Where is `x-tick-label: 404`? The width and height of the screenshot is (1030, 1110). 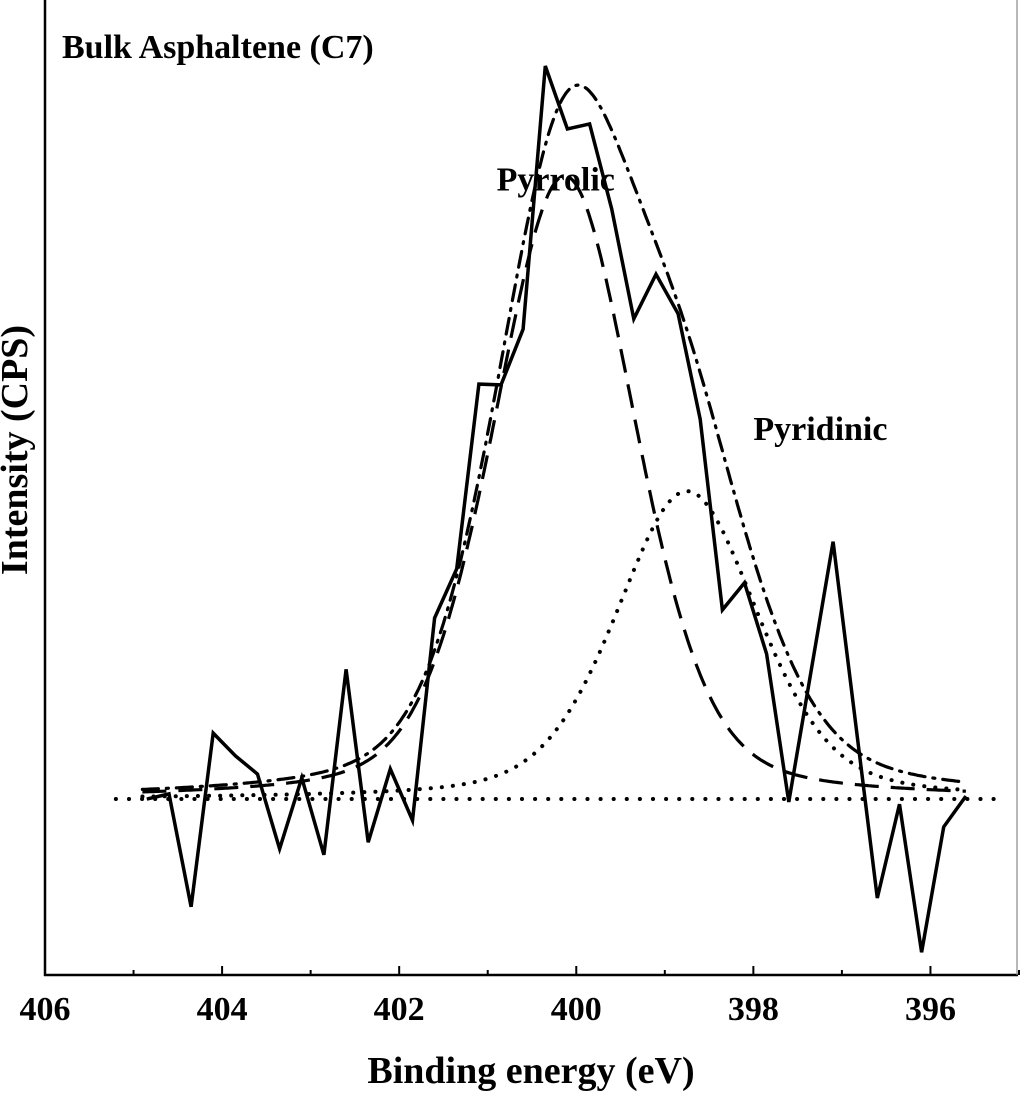
x-tick-label: 404 is located at coordinates (222, 1009).